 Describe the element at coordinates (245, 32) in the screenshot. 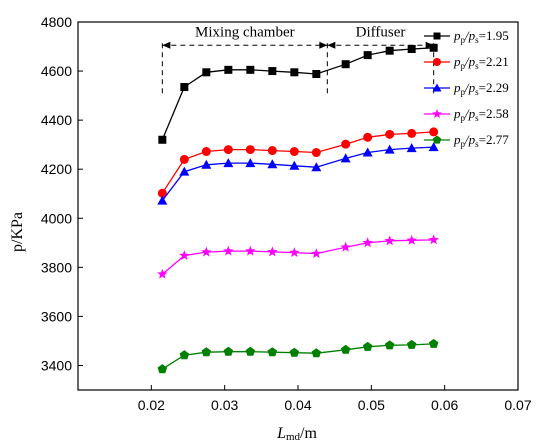

I see `mixing-chamber-label: Mixing chamber` at that location.